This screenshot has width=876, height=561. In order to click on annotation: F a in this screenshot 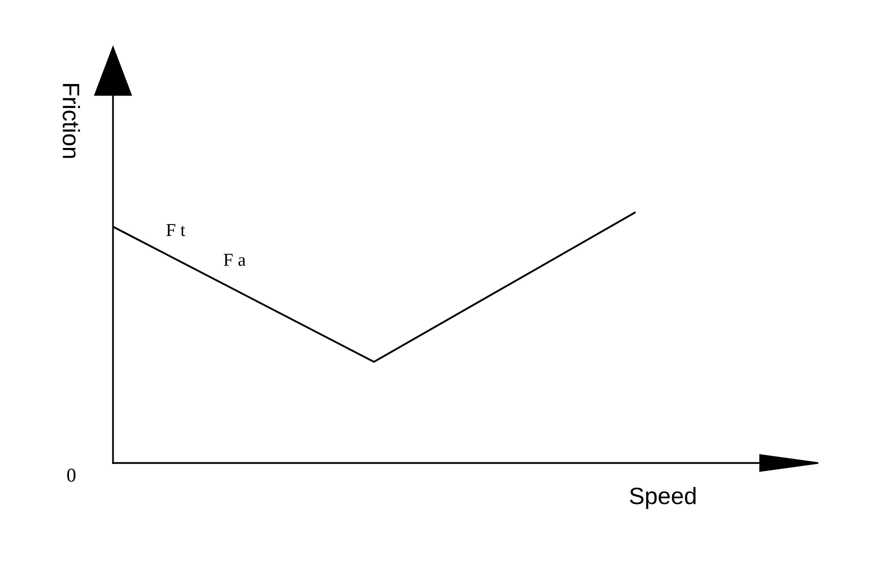, I will do `click(235, 260)`.